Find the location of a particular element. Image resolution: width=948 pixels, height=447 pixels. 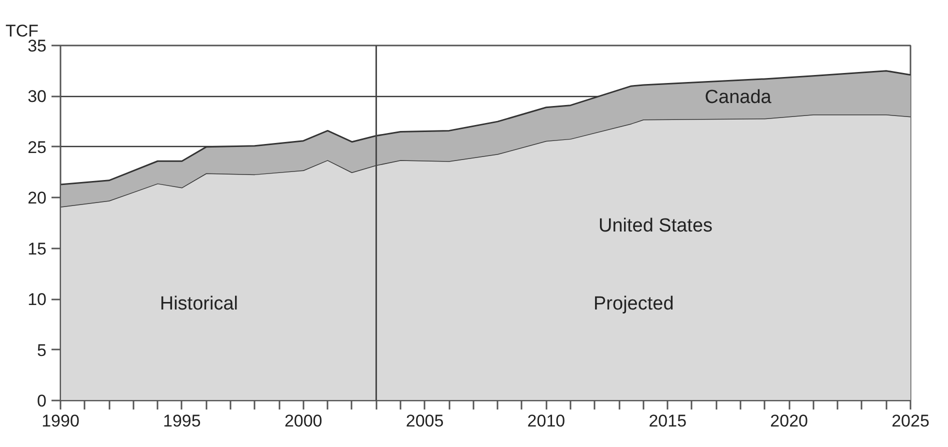

series-label: Canada is located at coordinates (738, 97).